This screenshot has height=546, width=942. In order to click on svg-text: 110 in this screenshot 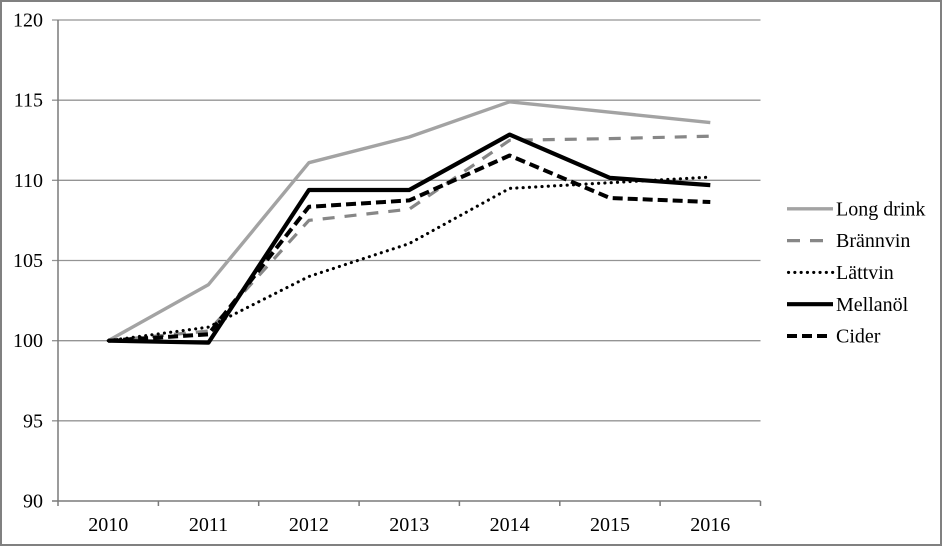, I will do `click(28, 181)`.